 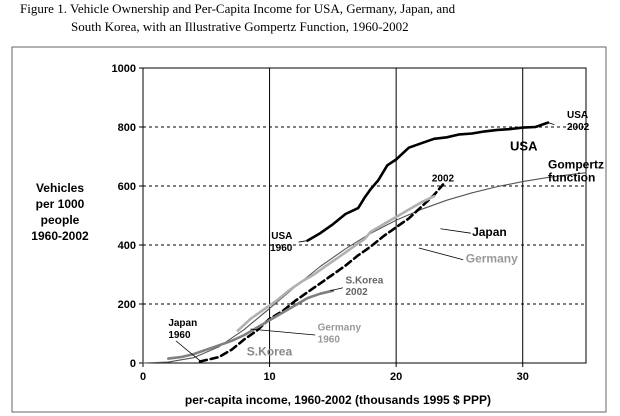 What do you see at coordinates (60, 212) in the screenshot?
I see `y-axis-label: Vehicles per 1000 people 1960-2002` at bounding box center [60, 212].